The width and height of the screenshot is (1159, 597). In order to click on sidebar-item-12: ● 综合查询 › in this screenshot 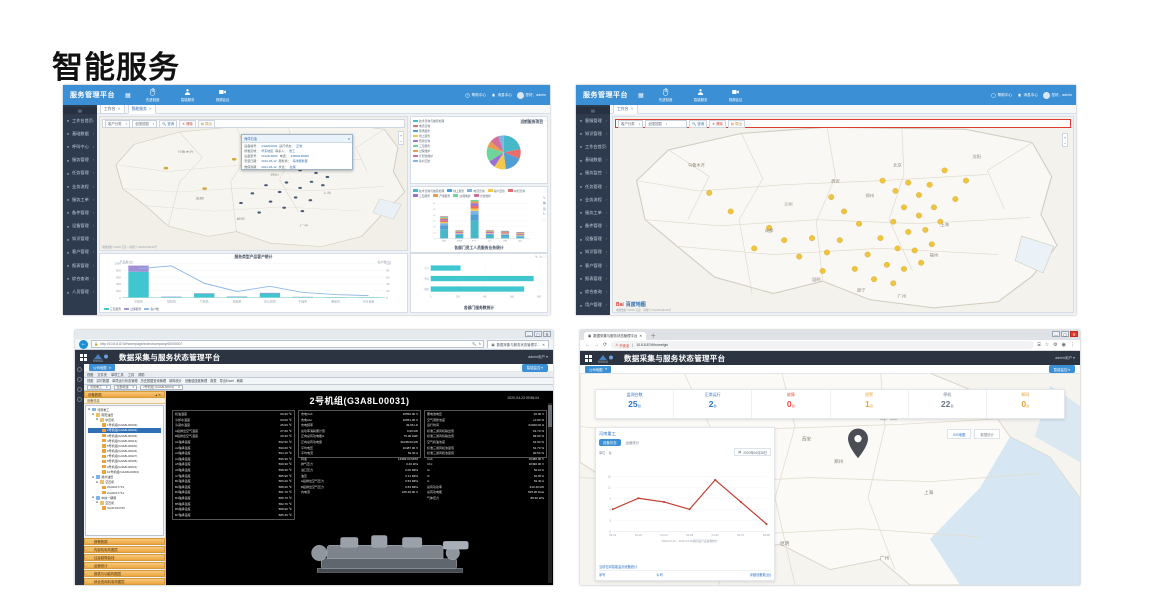, I will do `click(80, 278)`.